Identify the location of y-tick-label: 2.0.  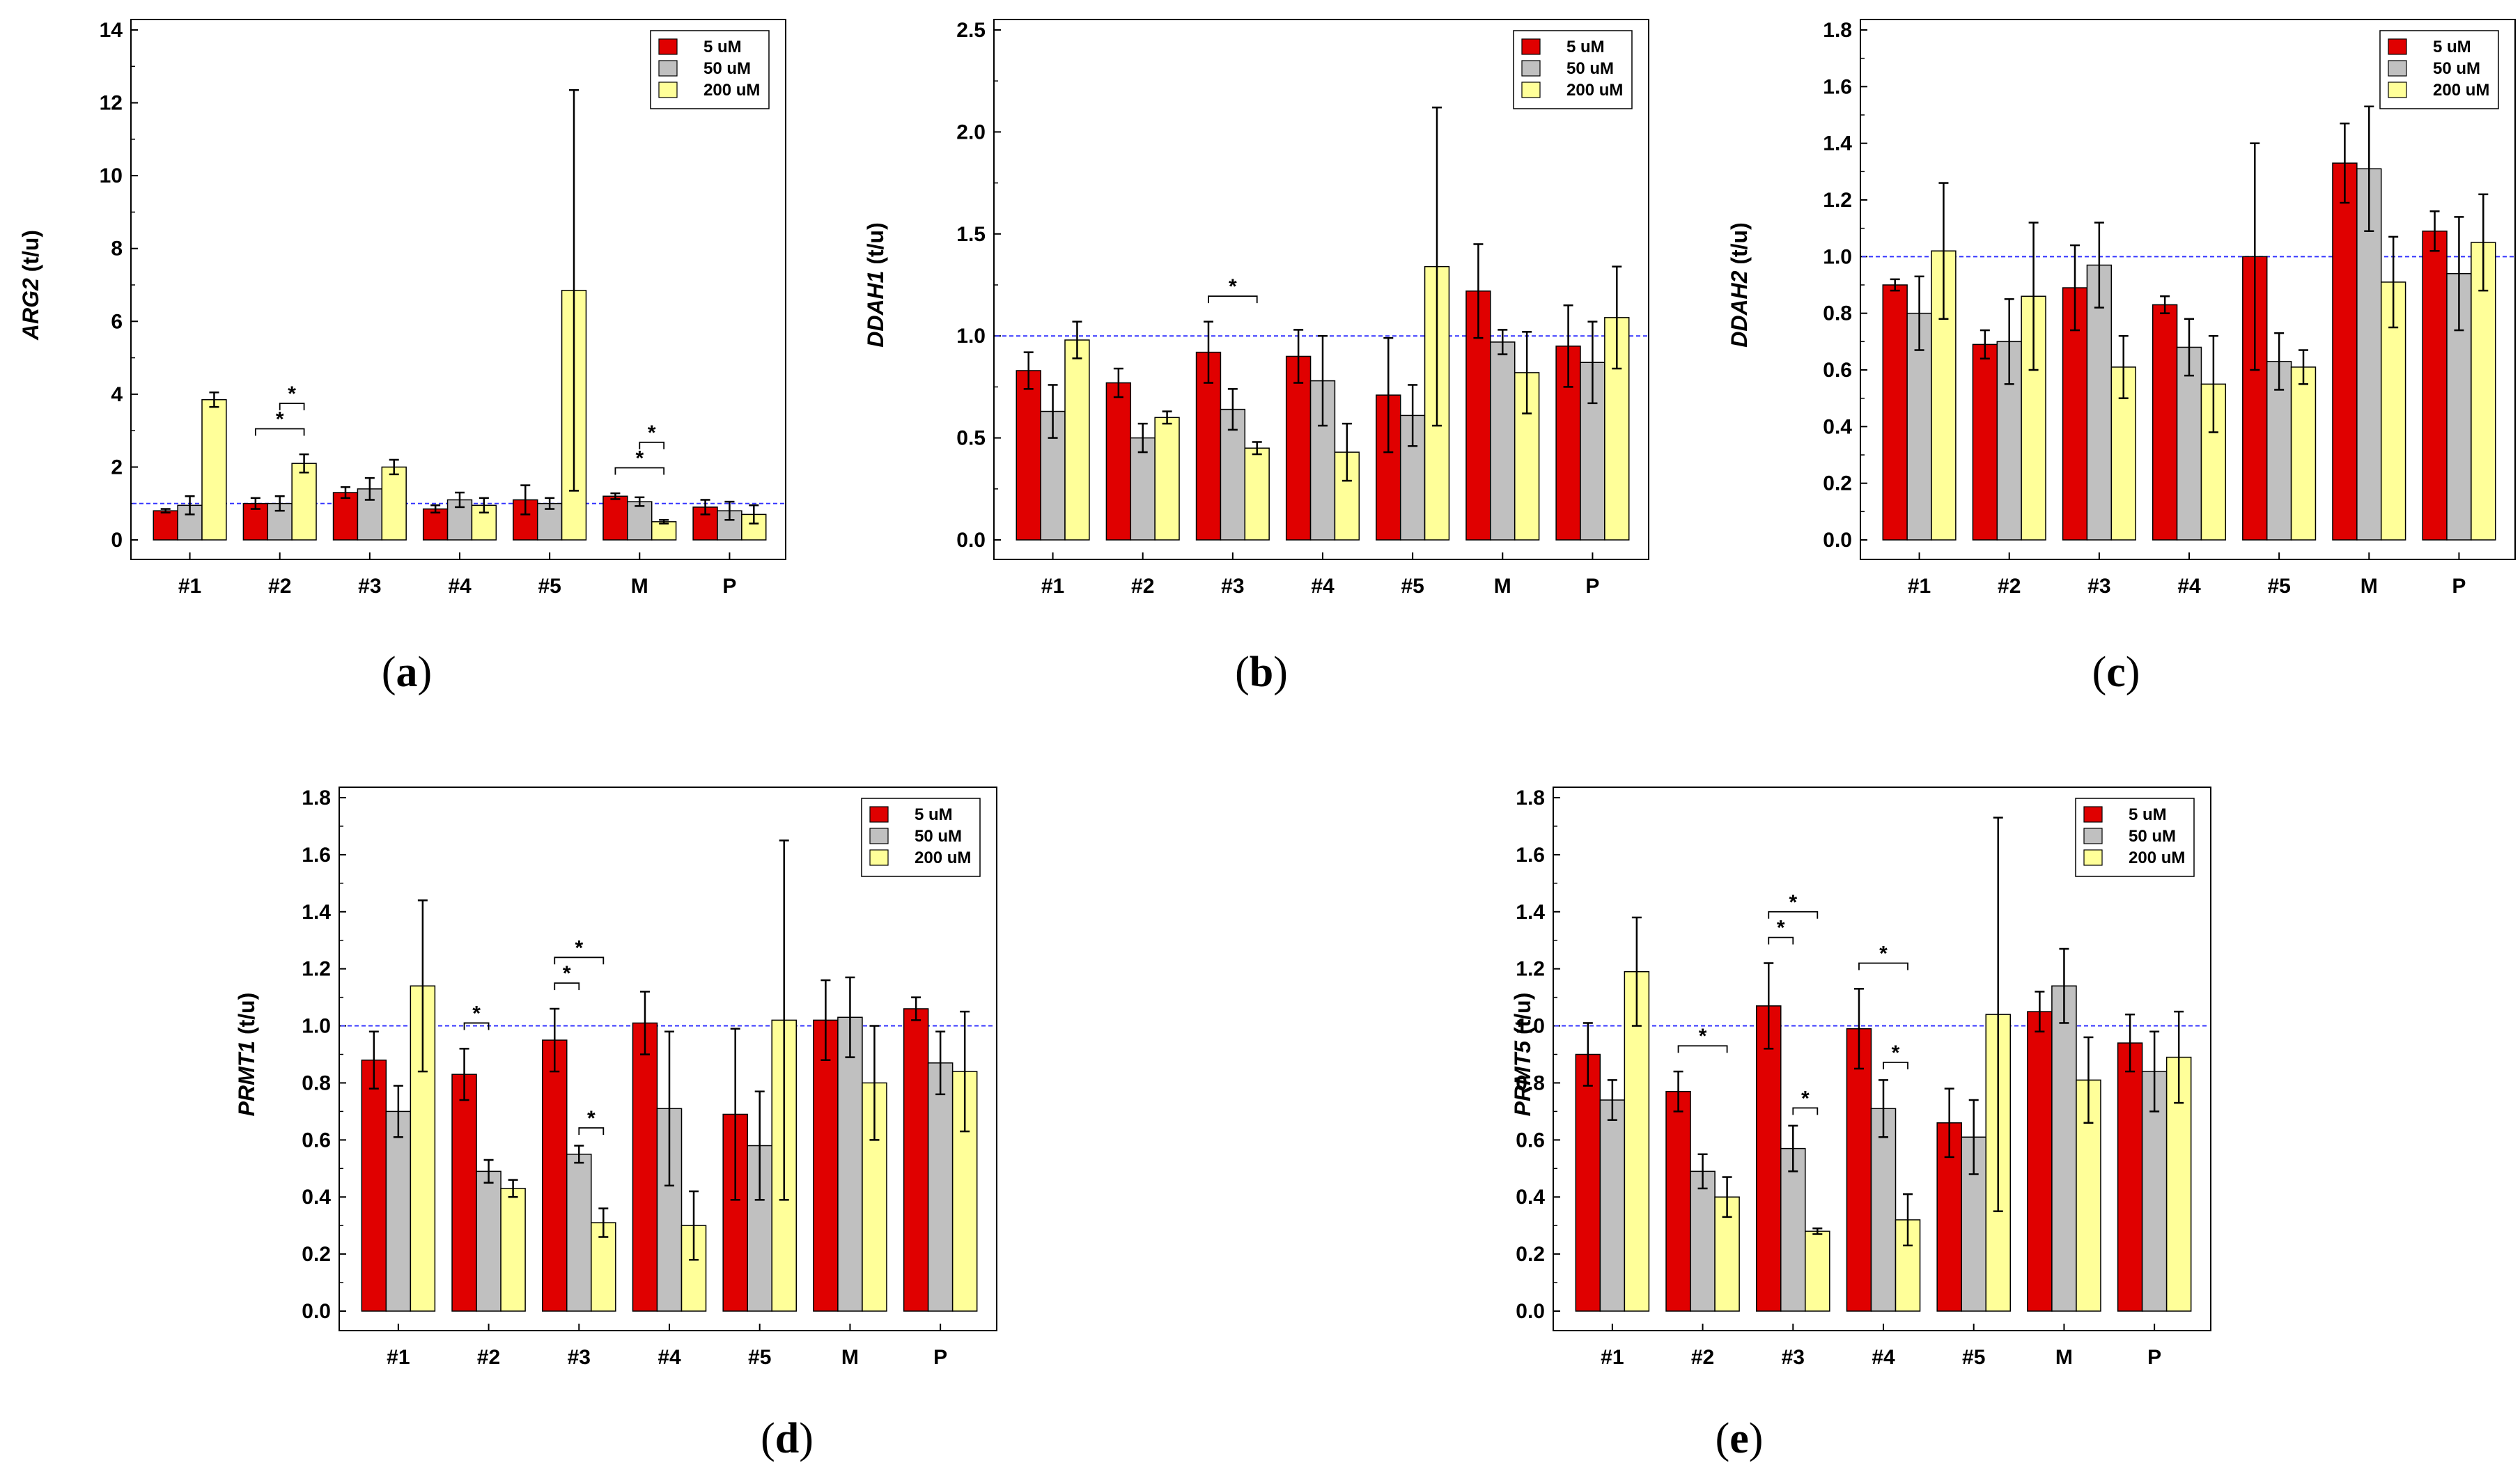
(971, 132).